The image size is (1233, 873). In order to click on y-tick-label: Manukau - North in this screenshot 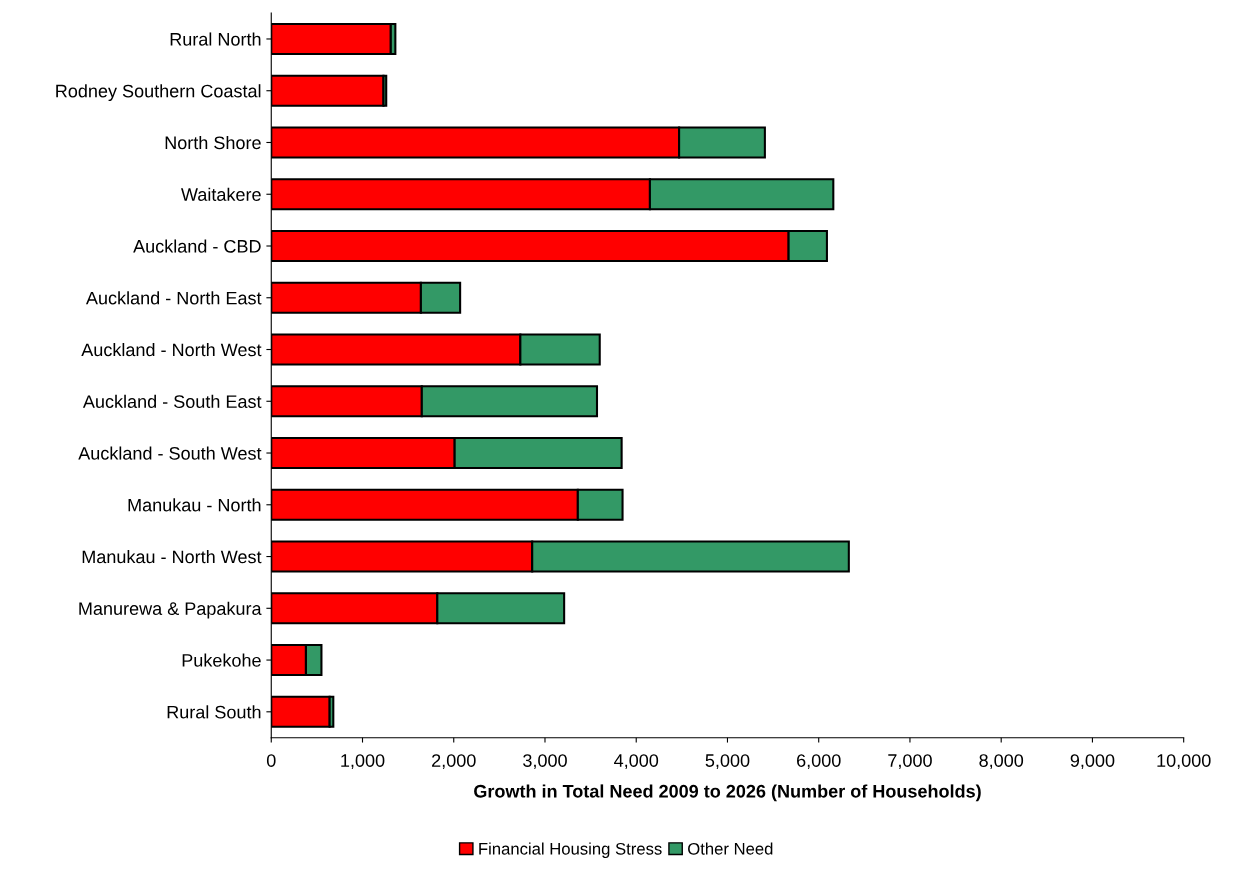, I will do `click(194, 505)`.